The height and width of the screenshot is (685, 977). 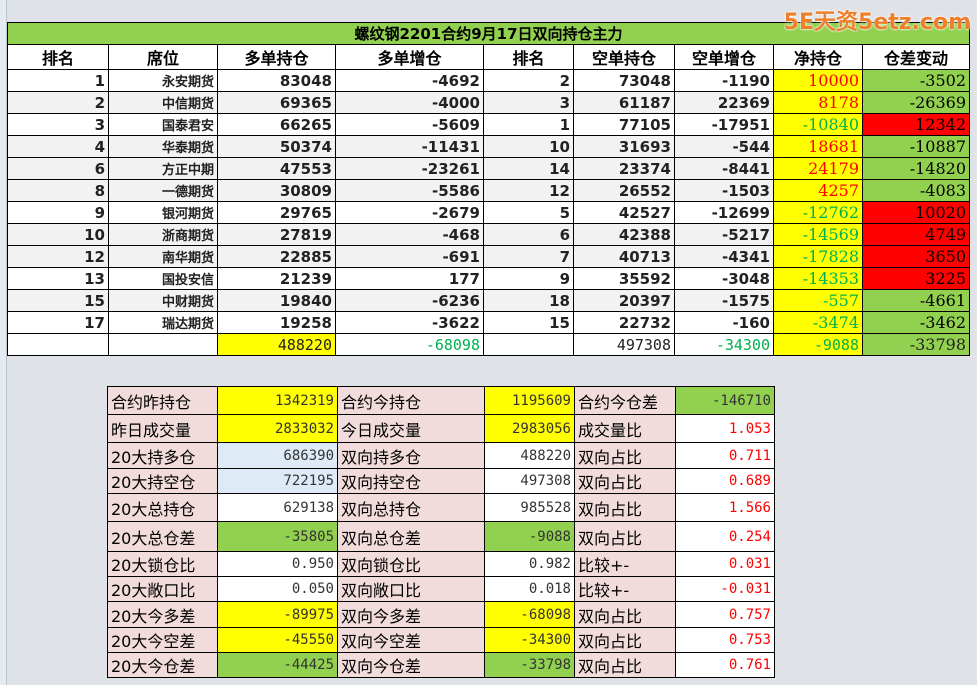 What do you see at coordinates (818, 322) in the screenshot?
I see `cell-net-position: -3474` at bounding box center [818, 322].